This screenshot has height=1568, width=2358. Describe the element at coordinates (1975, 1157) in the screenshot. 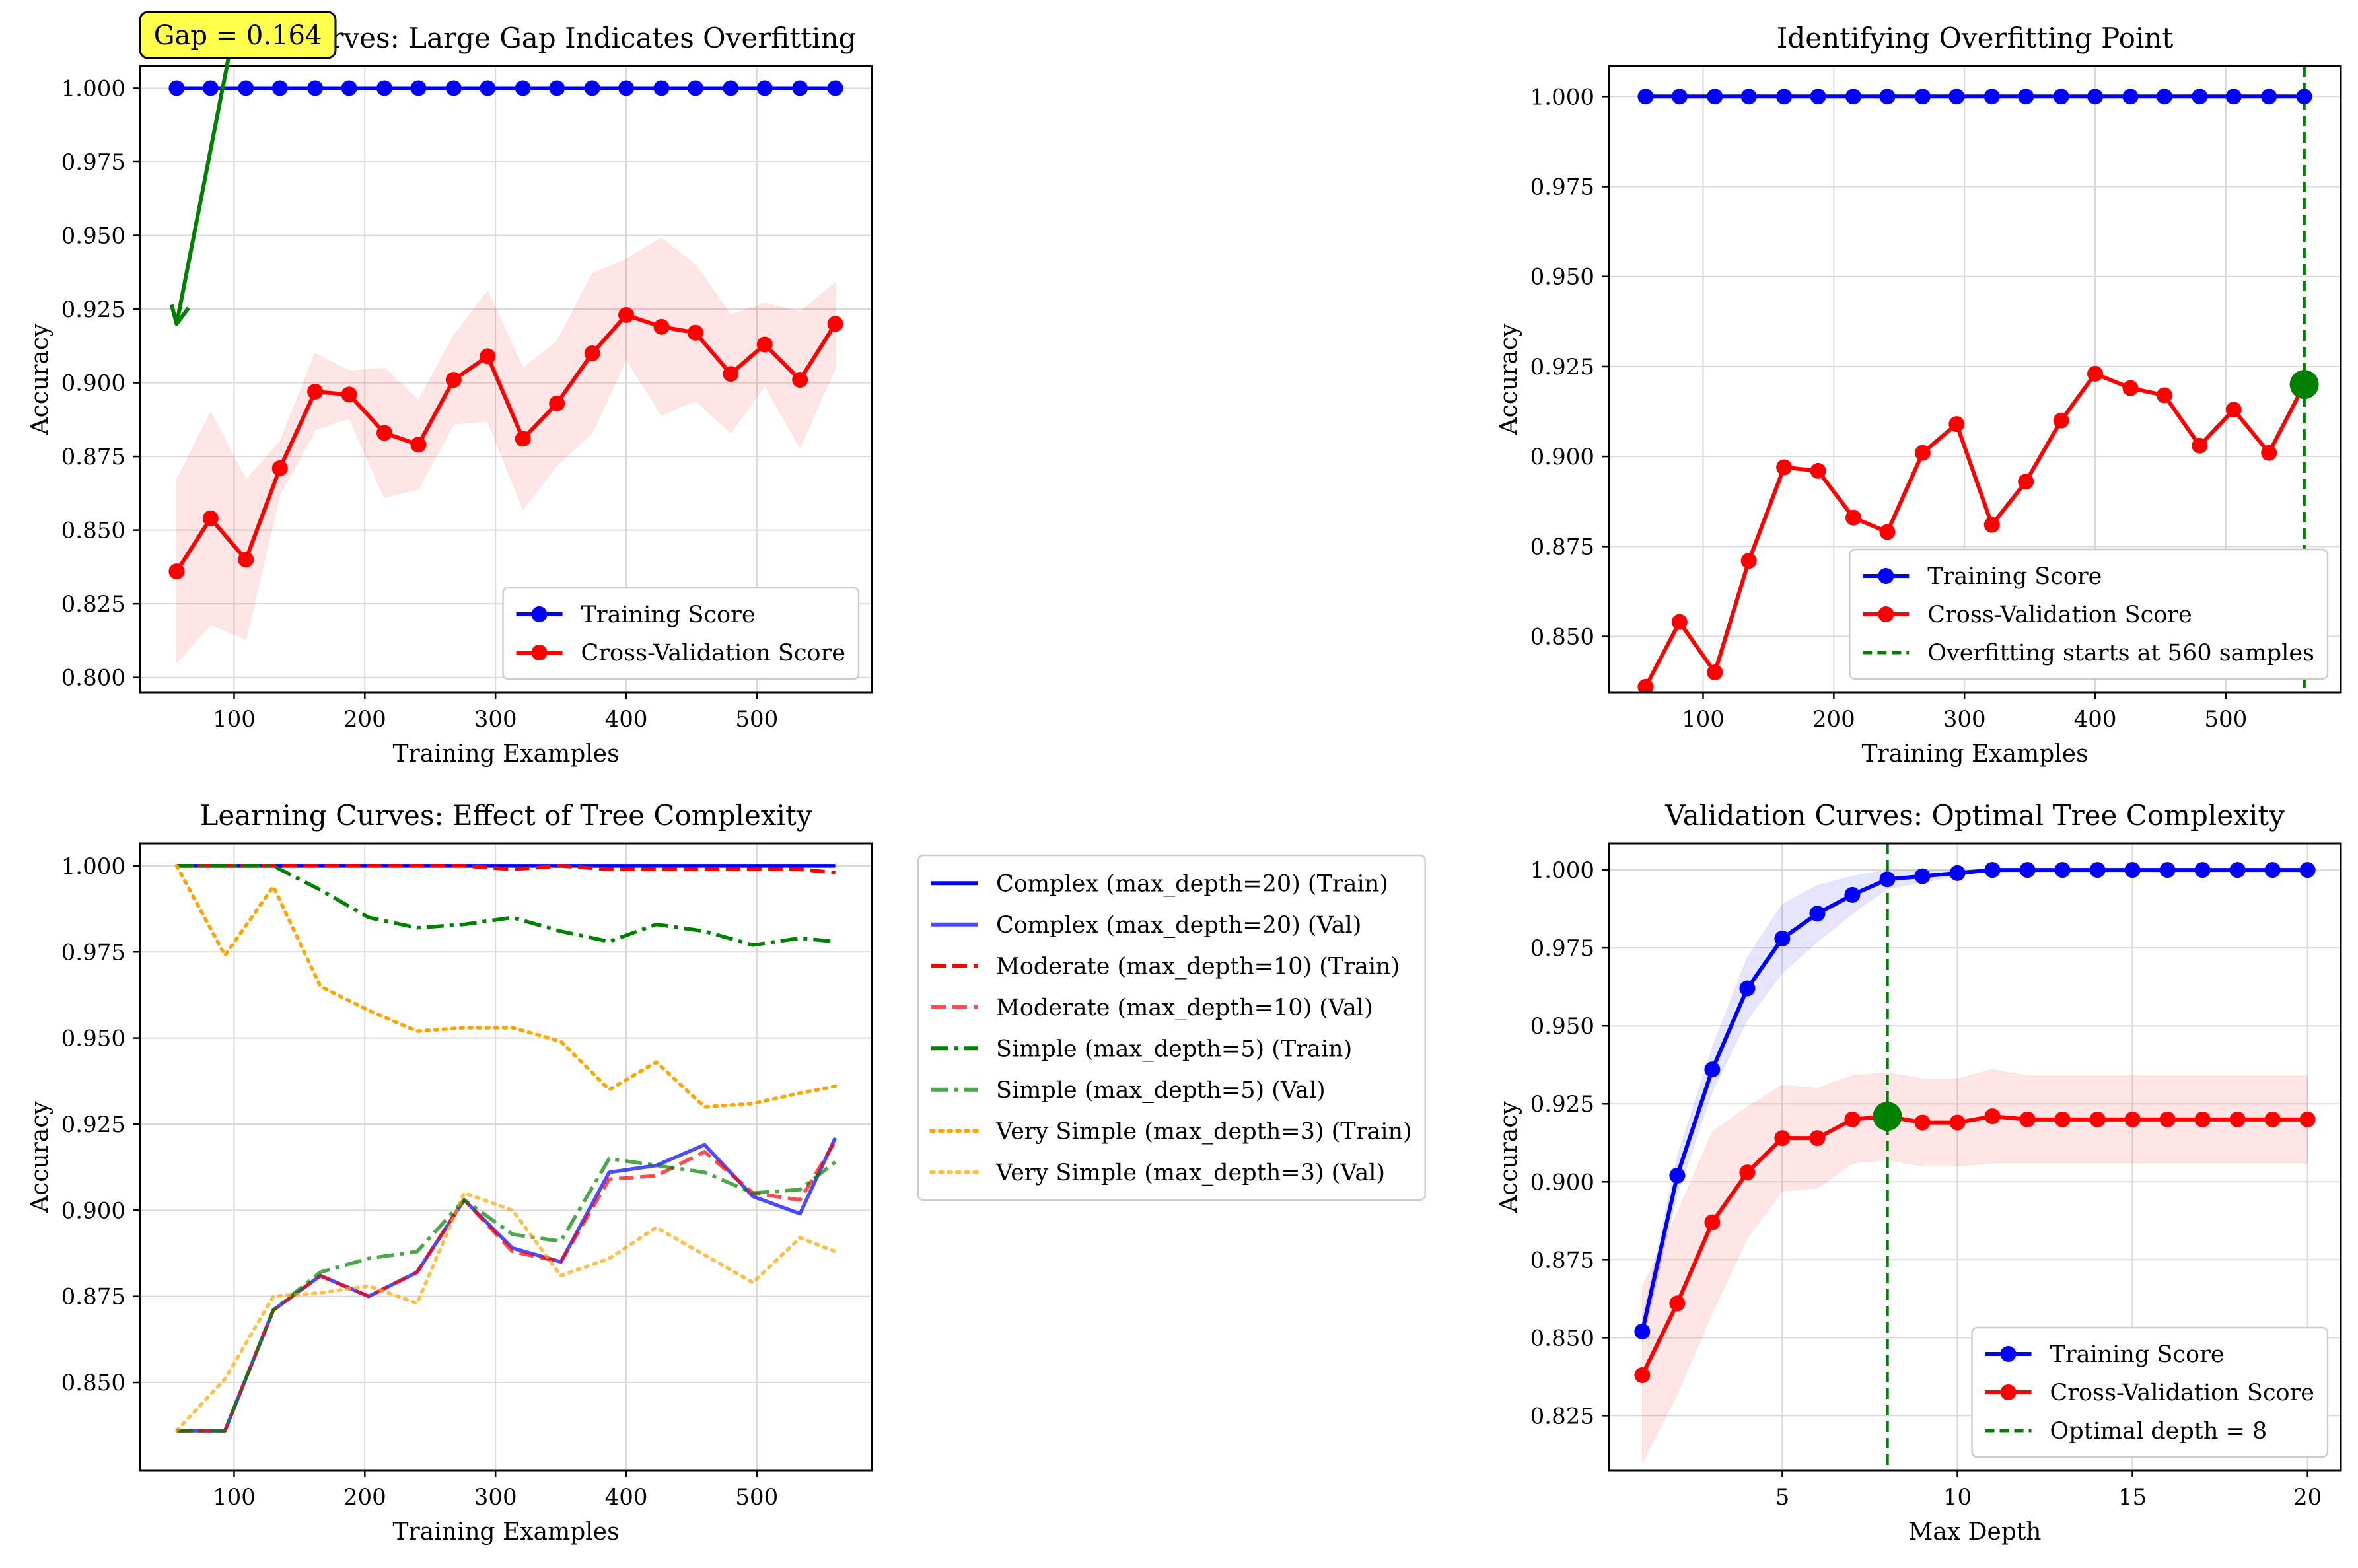

I see `axes-frame` at that location.